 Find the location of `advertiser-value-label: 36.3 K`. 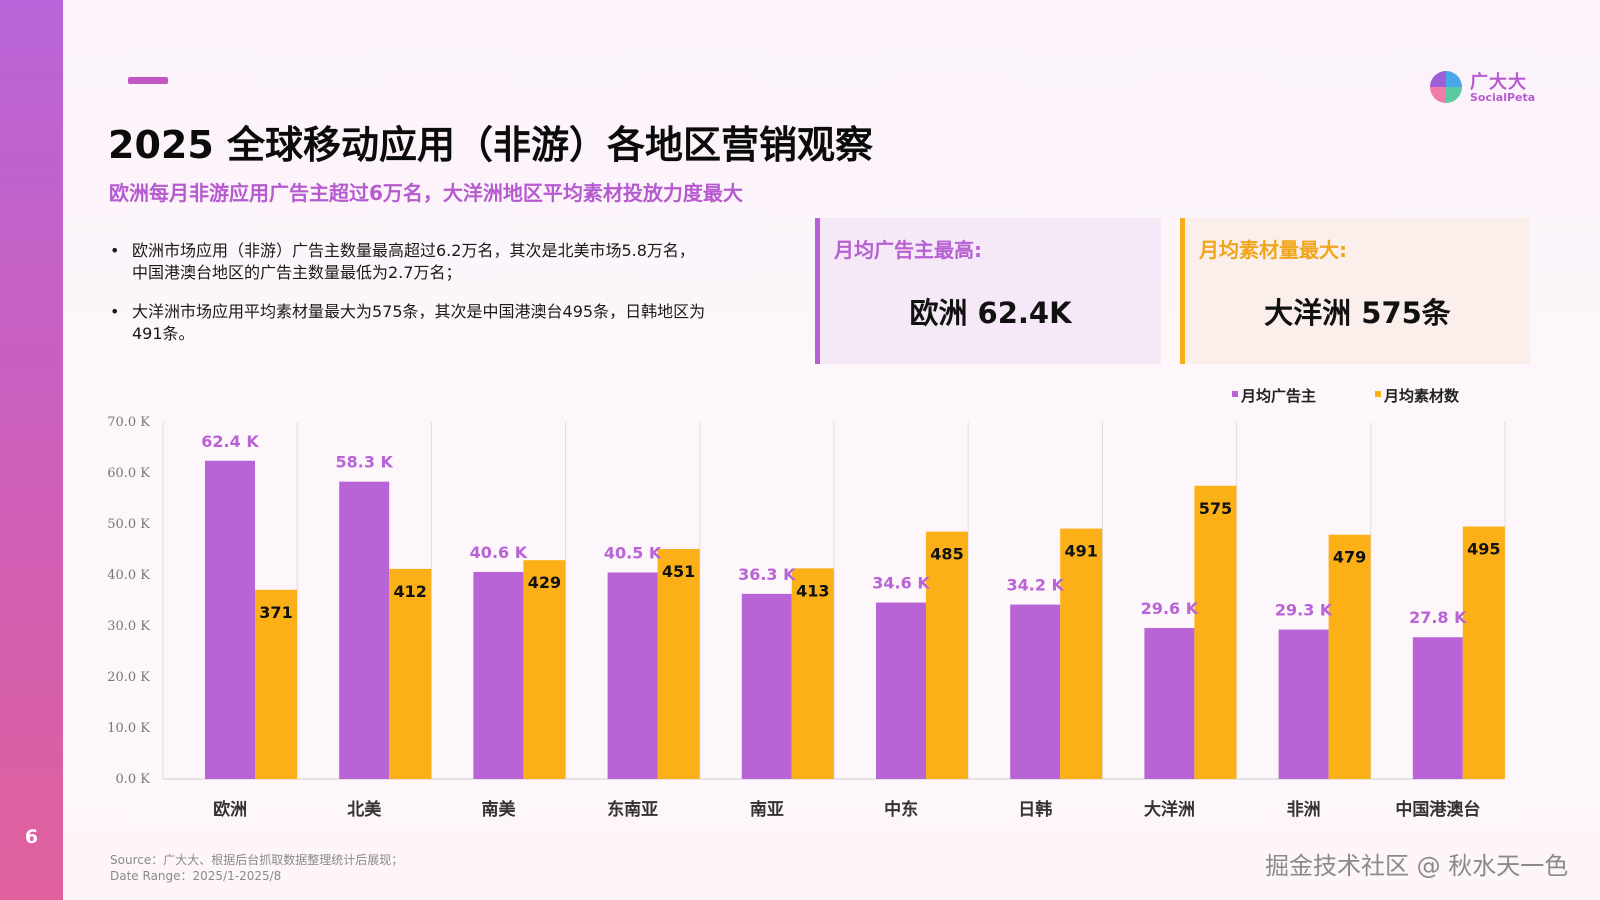

advertiser-value-label: 36.3 K is located at coordinates (767, 574).